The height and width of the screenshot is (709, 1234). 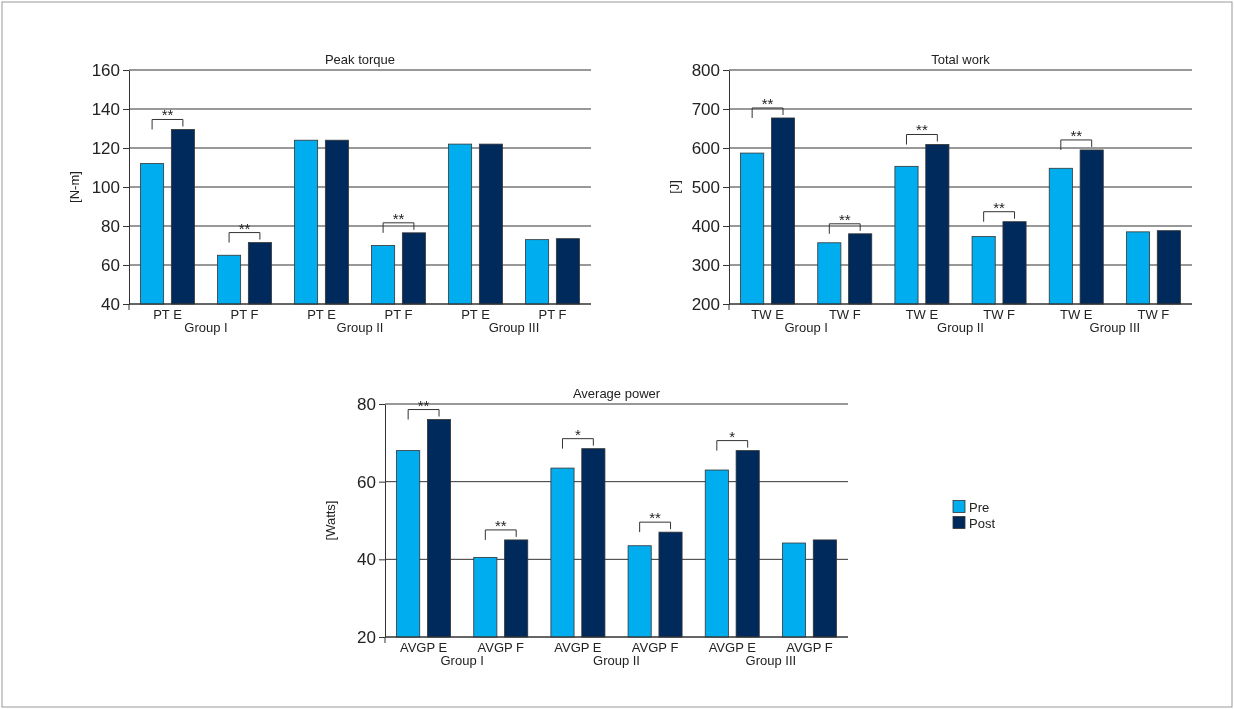 I want to click on y-tick-label: 120, so click(x=105, y=148).